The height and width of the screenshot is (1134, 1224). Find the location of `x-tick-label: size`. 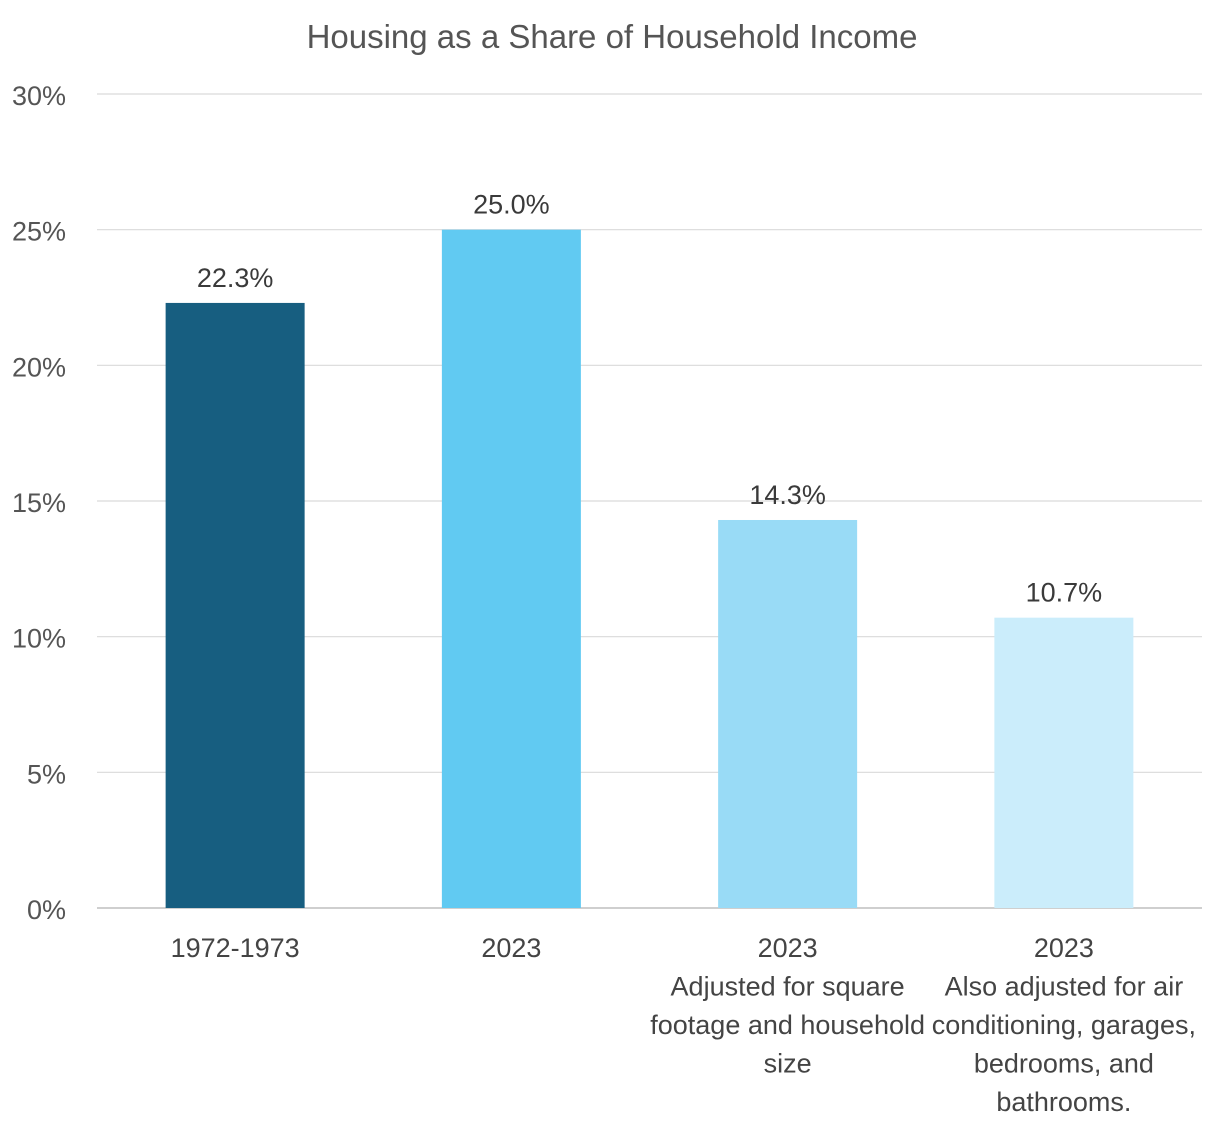

x-tick-label: size is located at coordinates (788, 1064).